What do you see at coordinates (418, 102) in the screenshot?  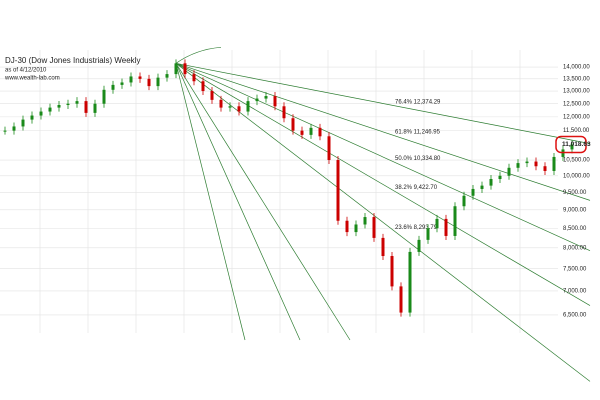 I see `fan-label: 76.4% 12,374.29` at bounding box center [418, 102].